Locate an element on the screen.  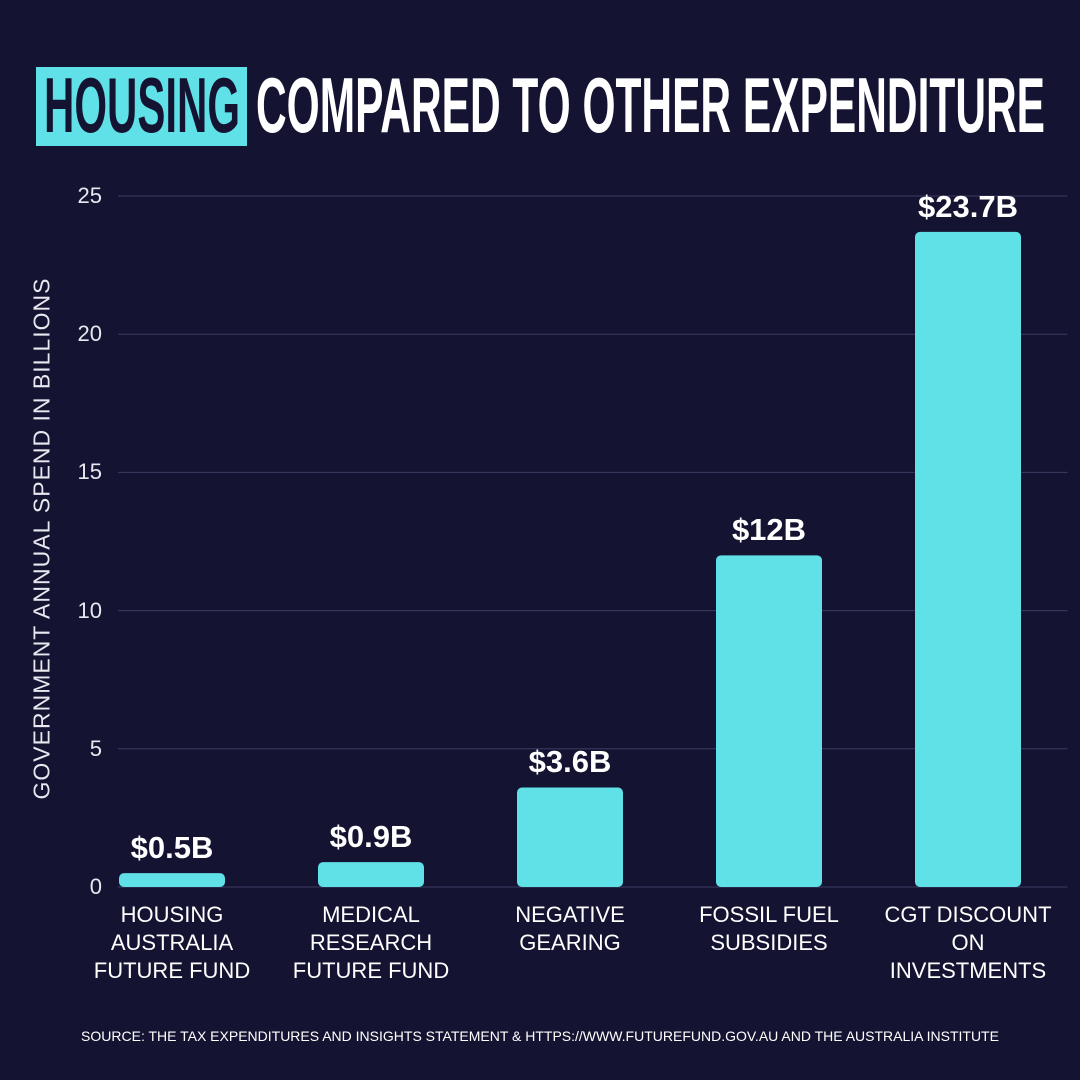
x-tick-label: NEGATIVE GEARING is located at coordinates (570, 928).